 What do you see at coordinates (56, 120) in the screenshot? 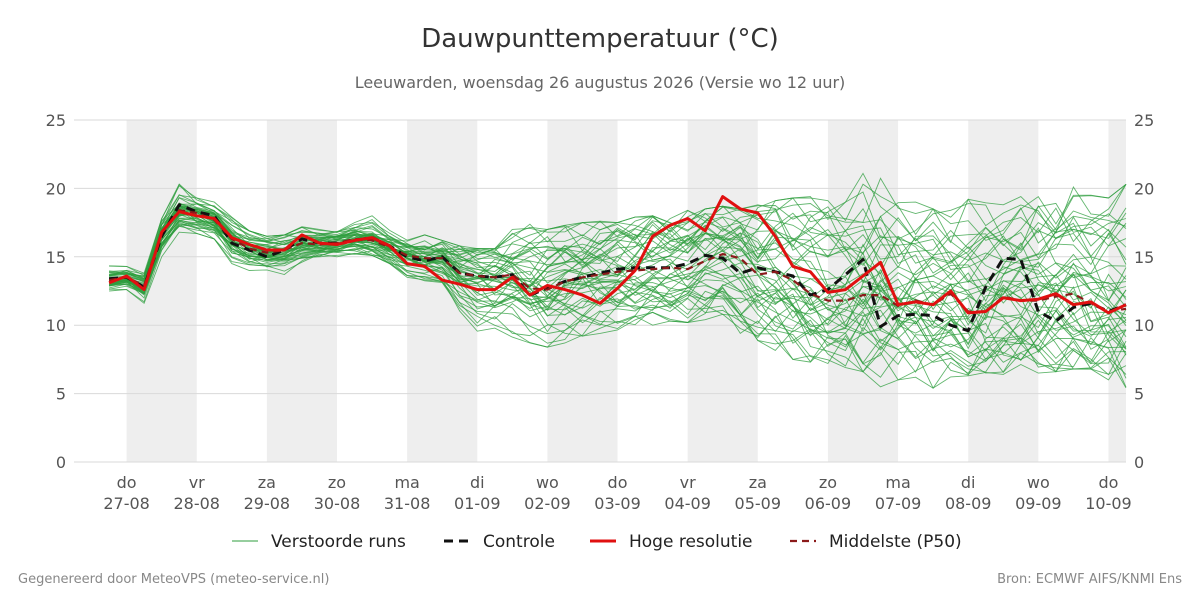
I see `y-tick-label-left: 25` at bounding box center [56, 120].